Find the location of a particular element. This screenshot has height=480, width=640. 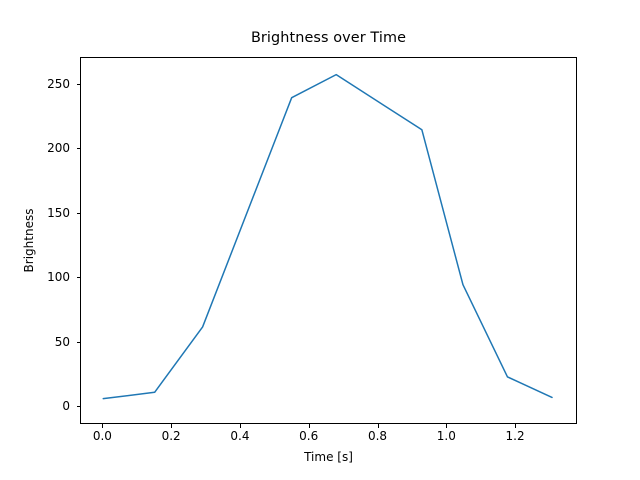

x-tick-label: 1.2 is located at coordinates (515, 436).